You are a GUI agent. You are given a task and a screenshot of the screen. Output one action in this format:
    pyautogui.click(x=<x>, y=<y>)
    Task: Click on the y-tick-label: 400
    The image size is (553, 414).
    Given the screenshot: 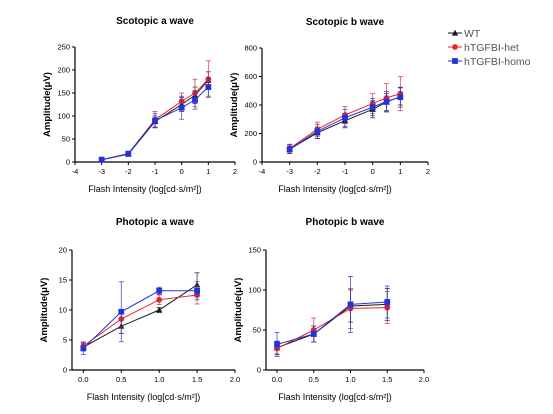 What is the action you would take?
    pyautogui.click(x=250, y=105)
    